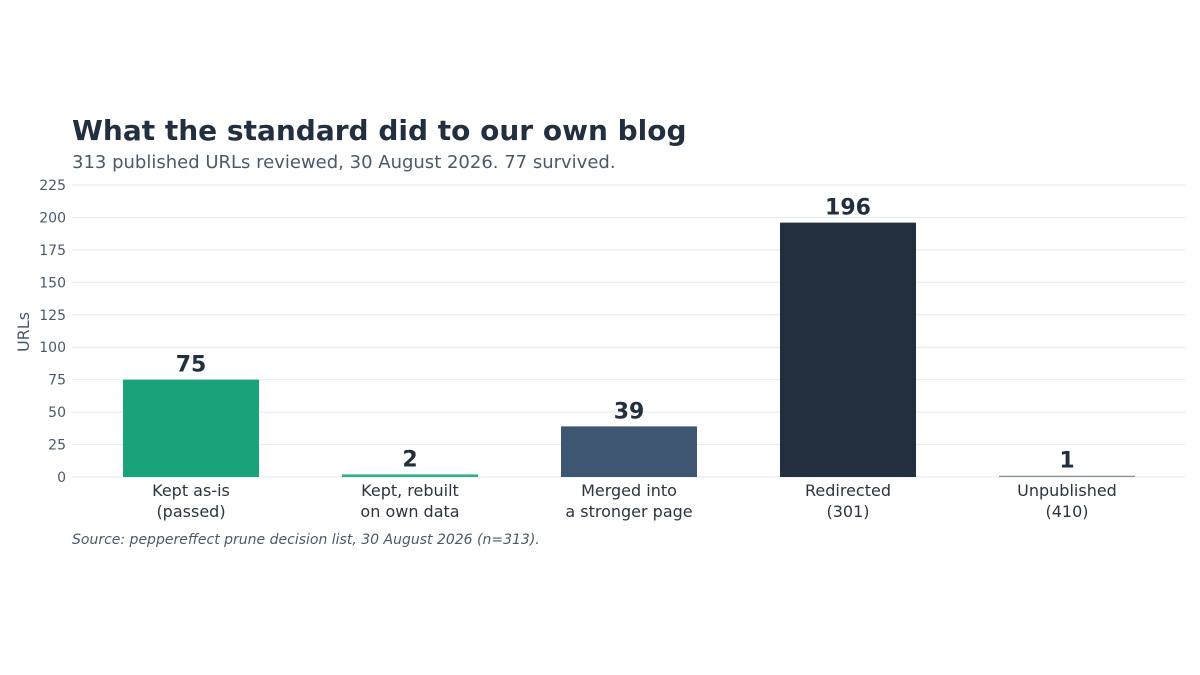  What do you see at coordinates (52, 348) in the screenshot?
I see `y-tick-label: 100` at bounding box center [52, 348].